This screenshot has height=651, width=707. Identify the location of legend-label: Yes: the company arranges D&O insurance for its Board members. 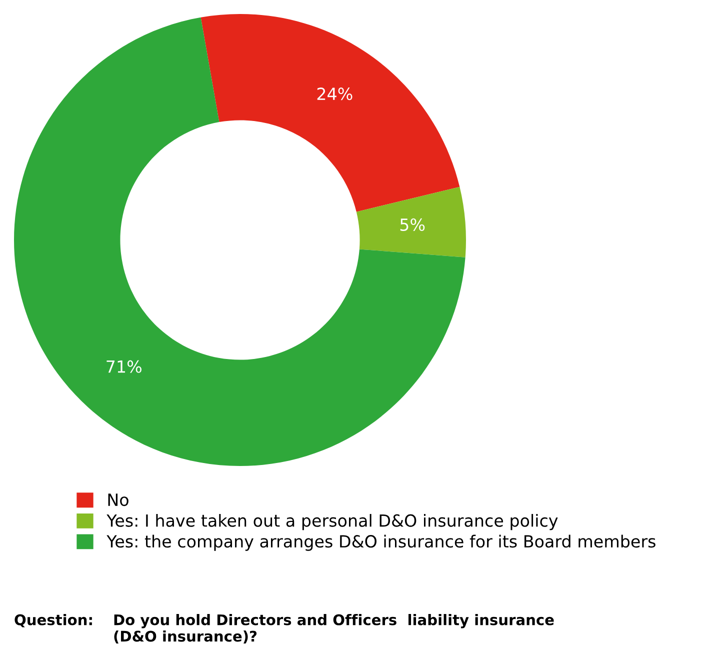
(381, 542).